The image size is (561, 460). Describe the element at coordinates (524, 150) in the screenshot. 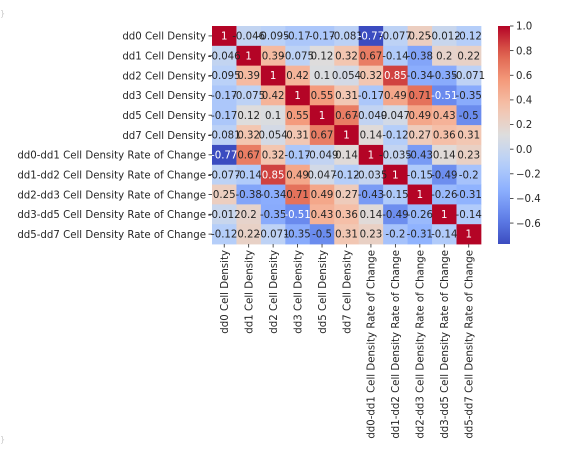

I see `colorbar-tick-label: 0.0` at that location.